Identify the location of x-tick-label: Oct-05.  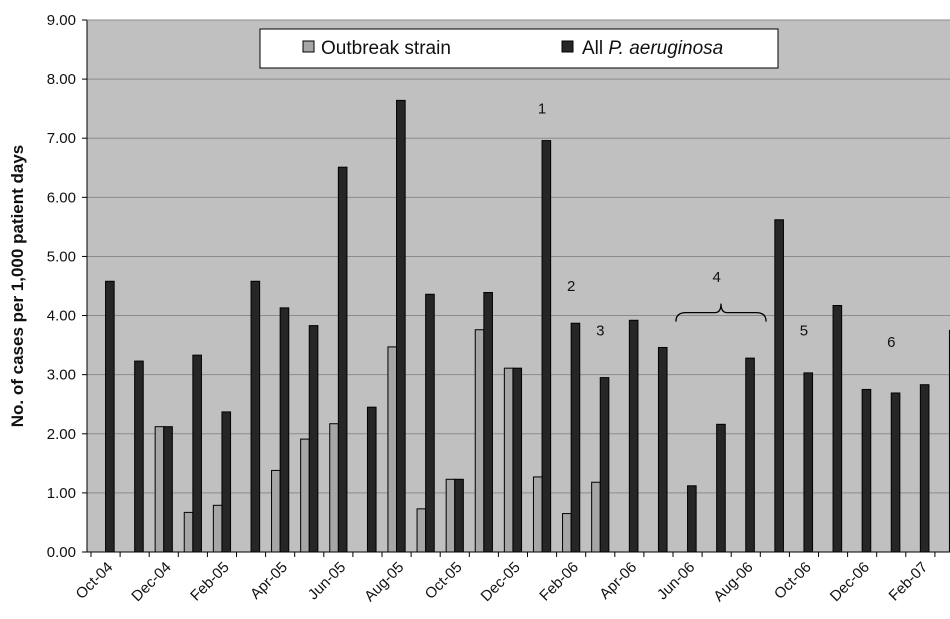
(444, 581).